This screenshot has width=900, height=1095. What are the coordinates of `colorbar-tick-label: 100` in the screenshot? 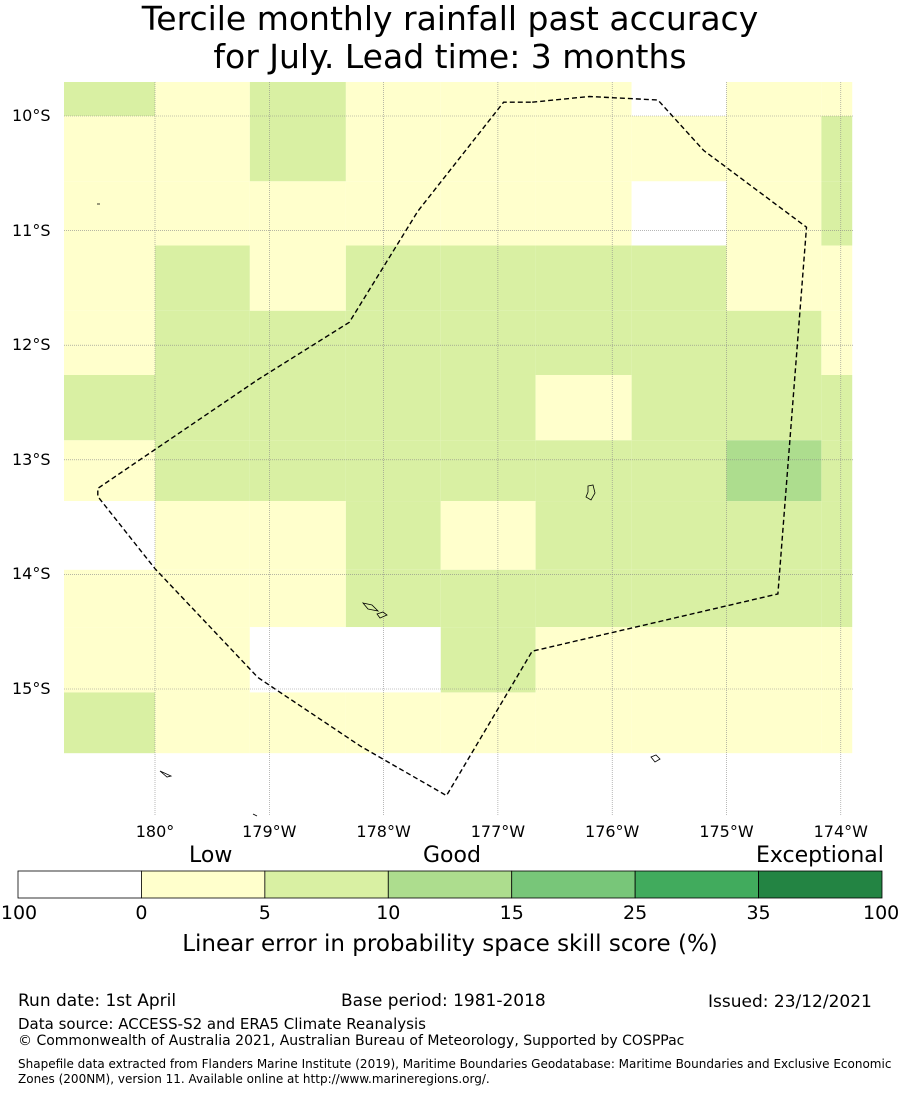 It's located at (881, 913).